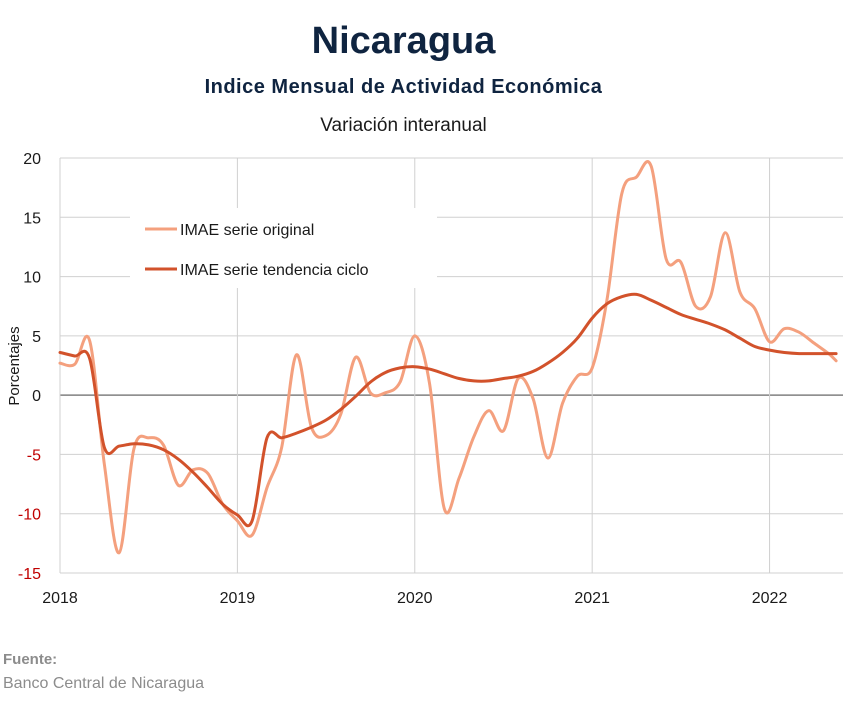 This screenshot has width=863, height=706. What do you see at coordinates (60, 598) in the screenshot?
I see `x-tick-label: 2018` at bounding box center [60, 598].